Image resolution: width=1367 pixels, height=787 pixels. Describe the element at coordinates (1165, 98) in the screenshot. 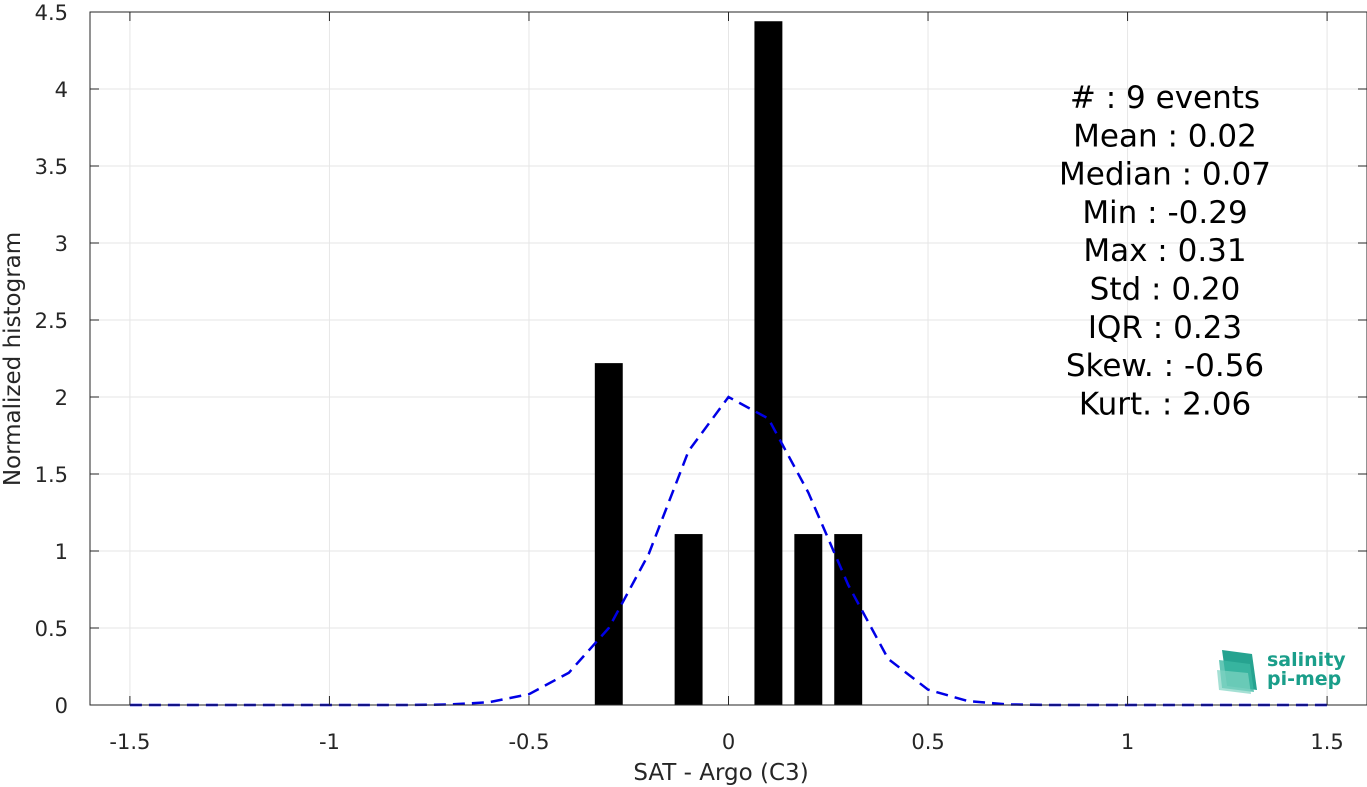

I see `stats-line: # : 9 events` at that location.